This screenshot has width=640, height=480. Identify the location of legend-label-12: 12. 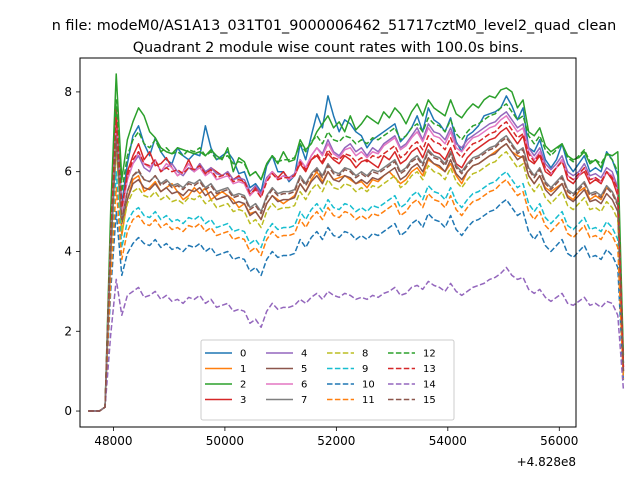
(429, 354).